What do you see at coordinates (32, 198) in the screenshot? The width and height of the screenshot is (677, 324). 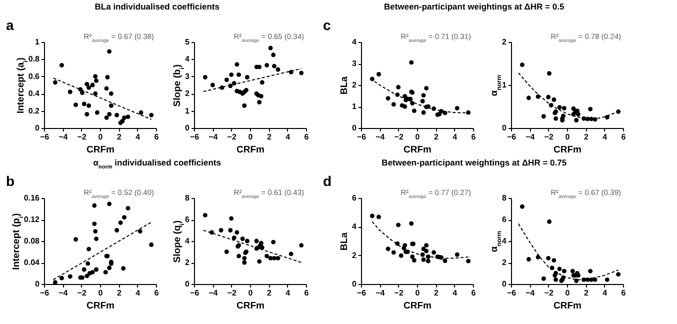 I see `y-tick-label: 0.16` at bounding box center [32, 198].